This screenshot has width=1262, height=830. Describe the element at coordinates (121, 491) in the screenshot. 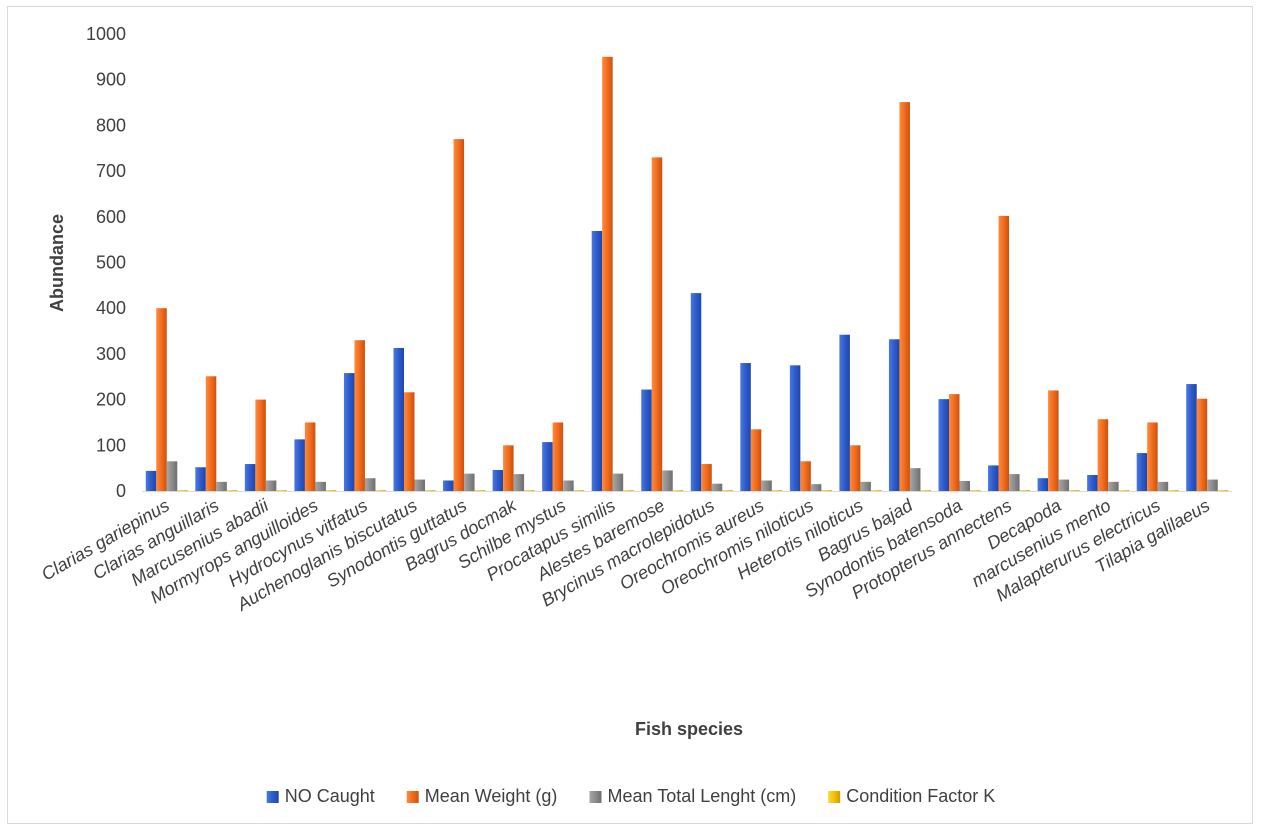

I see `y-tick-label: 0` at that location.